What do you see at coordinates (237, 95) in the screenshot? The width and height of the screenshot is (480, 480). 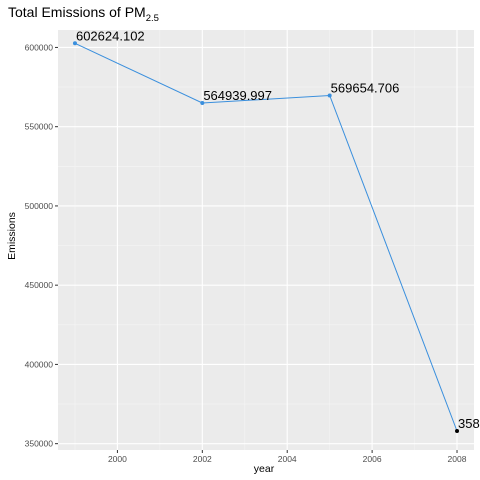 I see `data-label: 564939.997` at bounding box center [237, 95].